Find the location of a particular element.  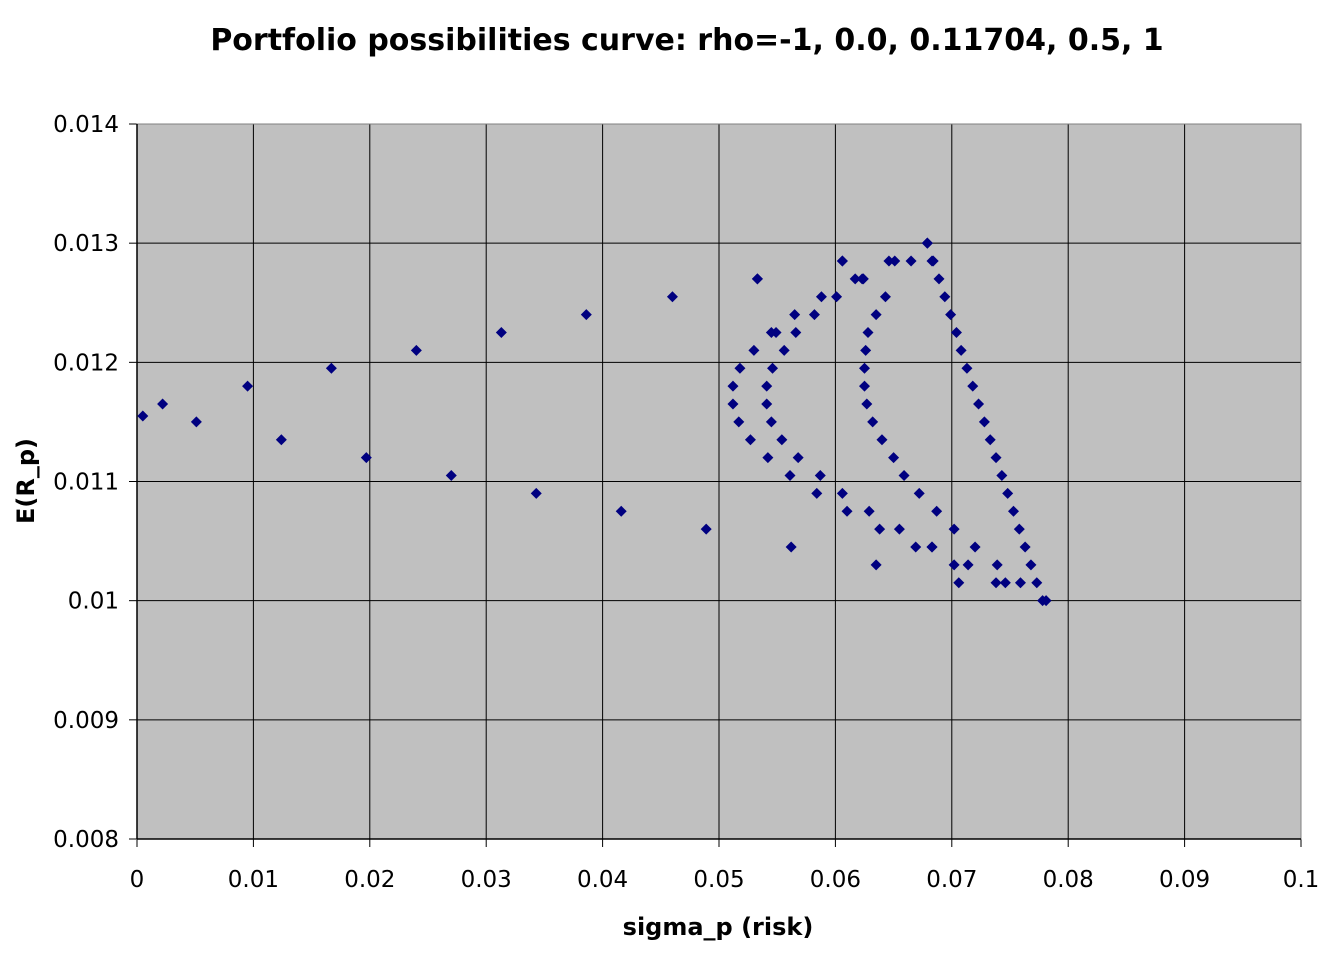

x-axis-label: sigma_p (risk) is located at coordinates (718, 927).